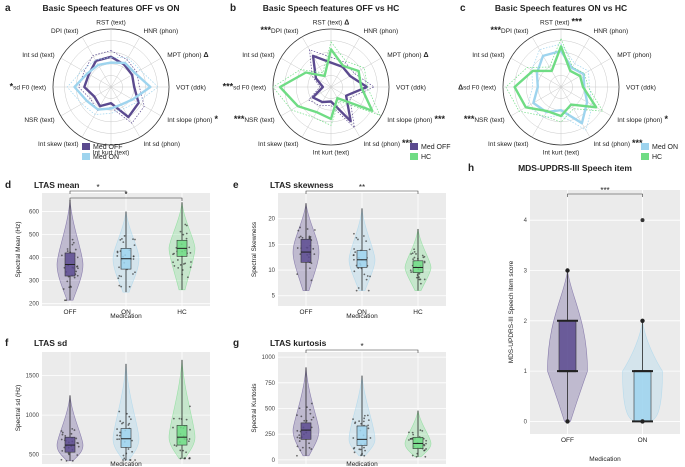 The height and width of the screenshot is (467, 685). I want to click on panel-title-f: LTAS sd, so click(50, 343).